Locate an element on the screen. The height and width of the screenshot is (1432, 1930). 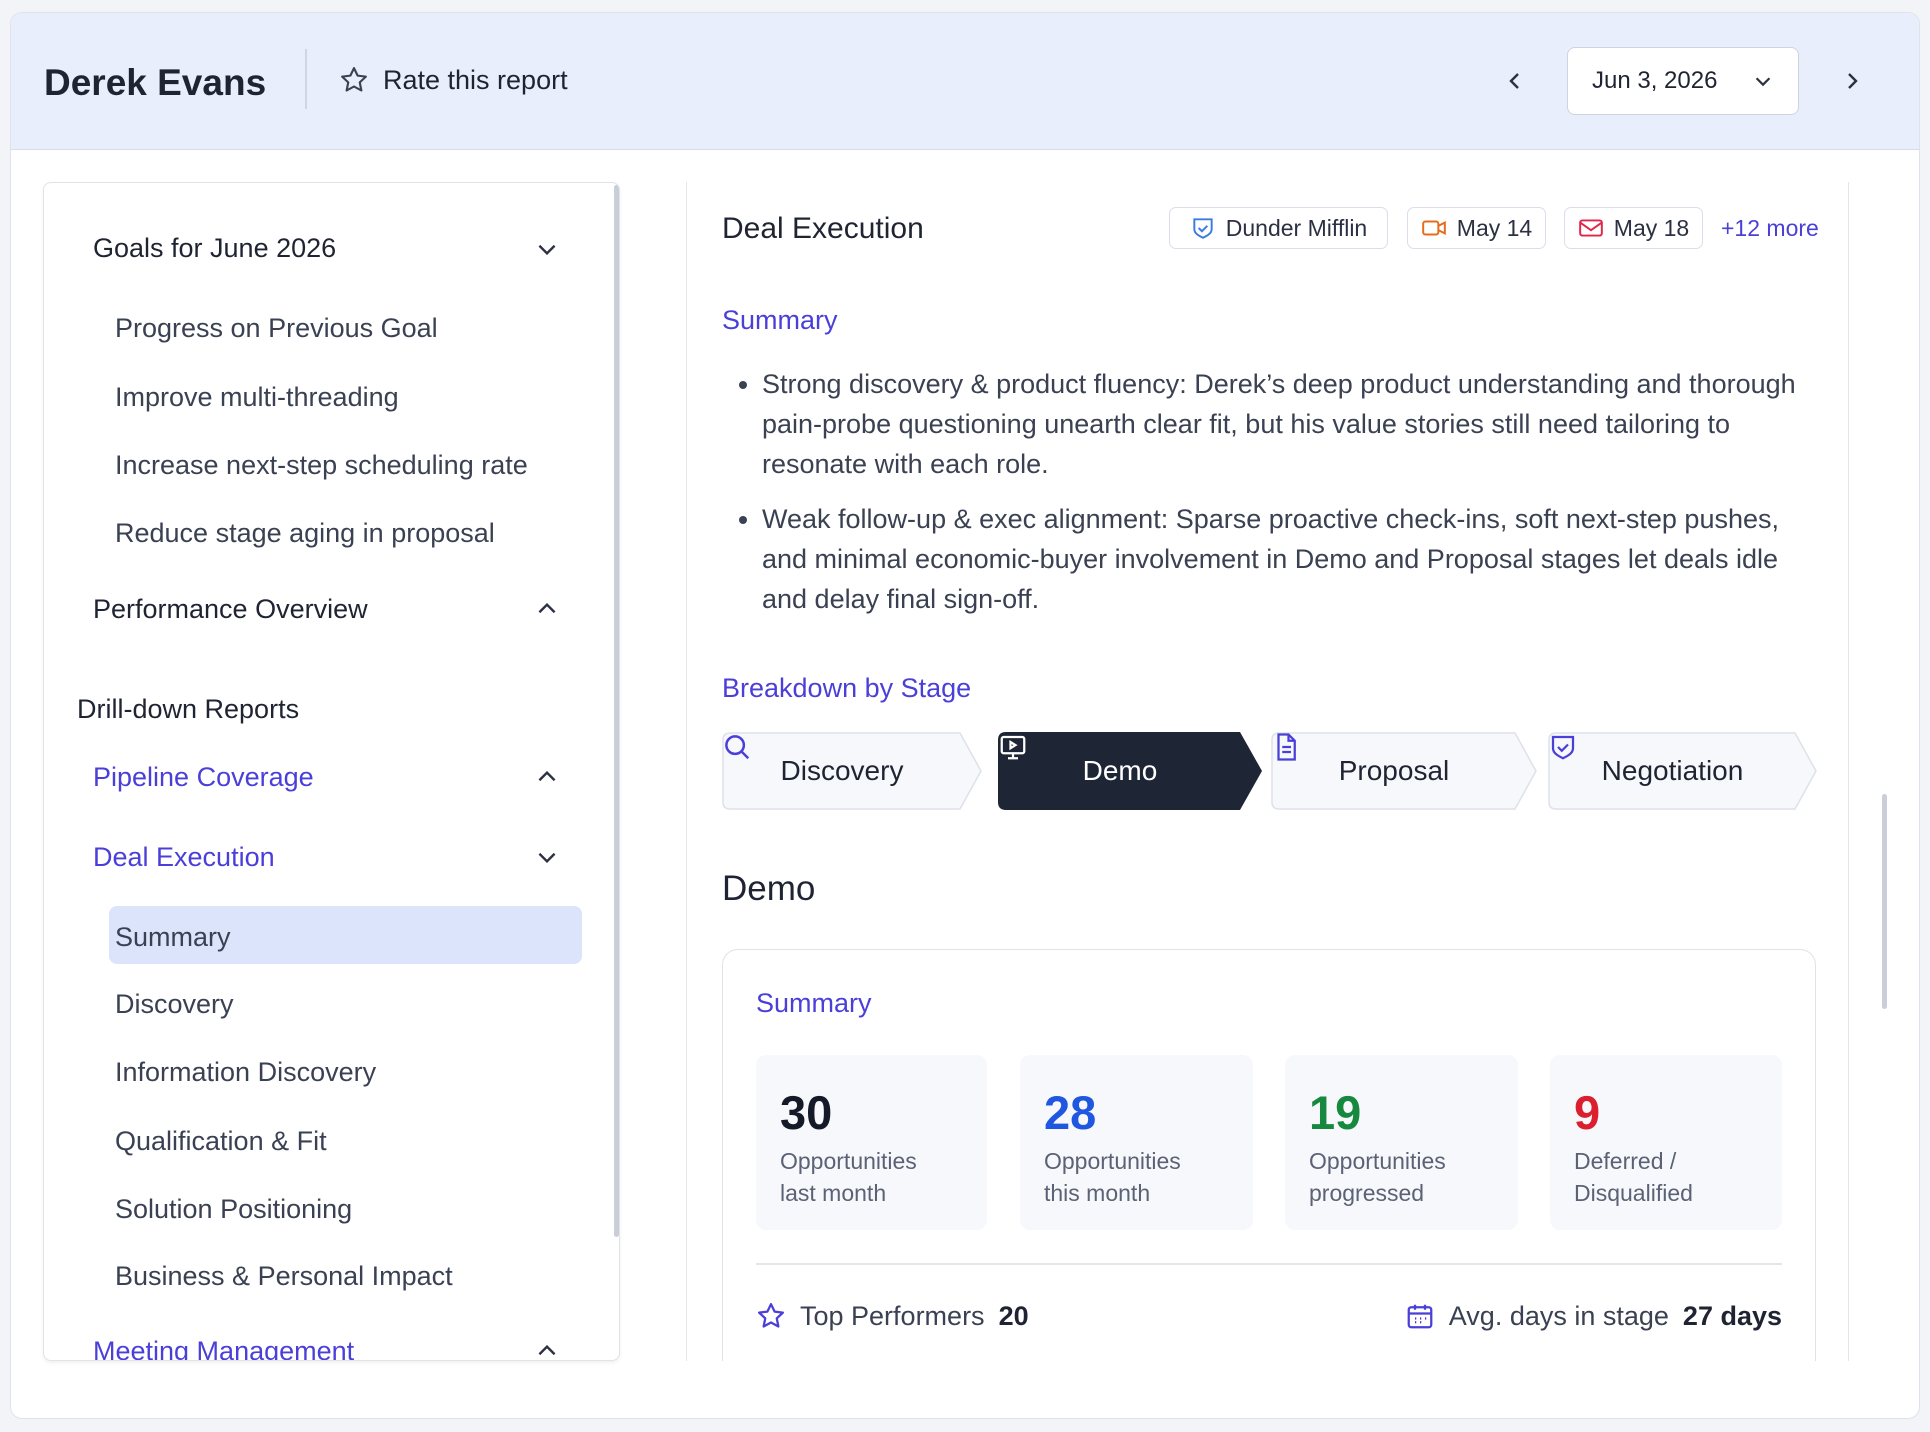
presentation-icon is located at coordinates (1013, 747).